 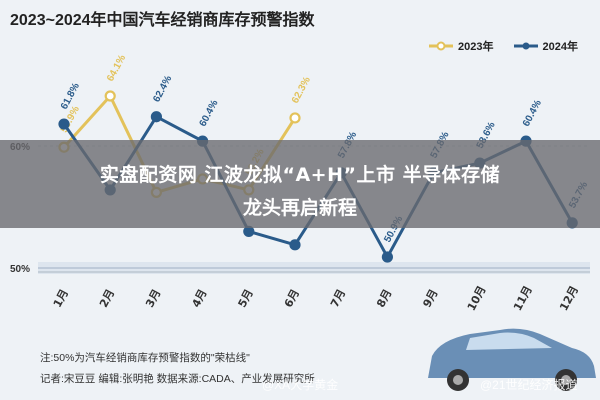 I want to click on x-tick-label-4: 5月, so click(x=246, y=298).